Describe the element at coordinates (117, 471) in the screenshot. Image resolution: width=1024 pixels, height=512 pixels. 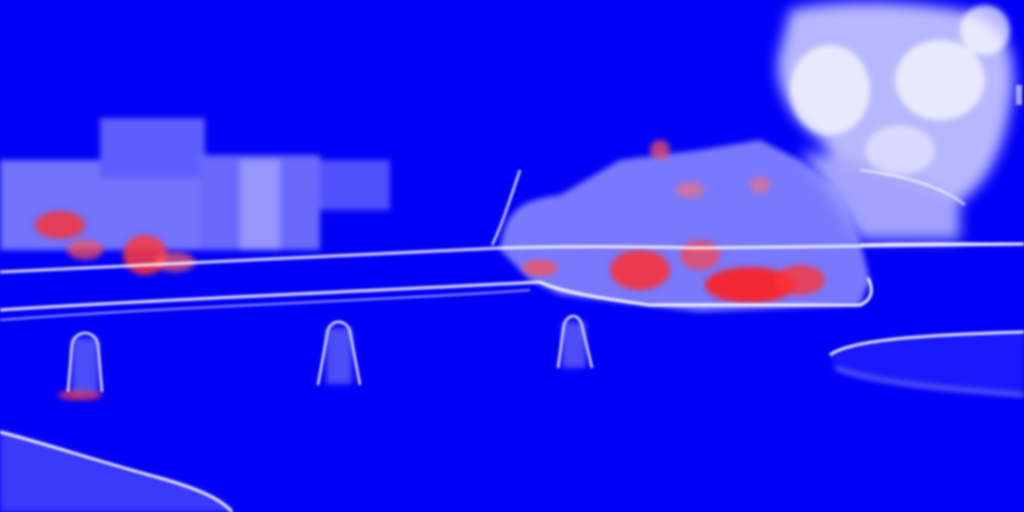
I see `sidewalk-left` at that location.